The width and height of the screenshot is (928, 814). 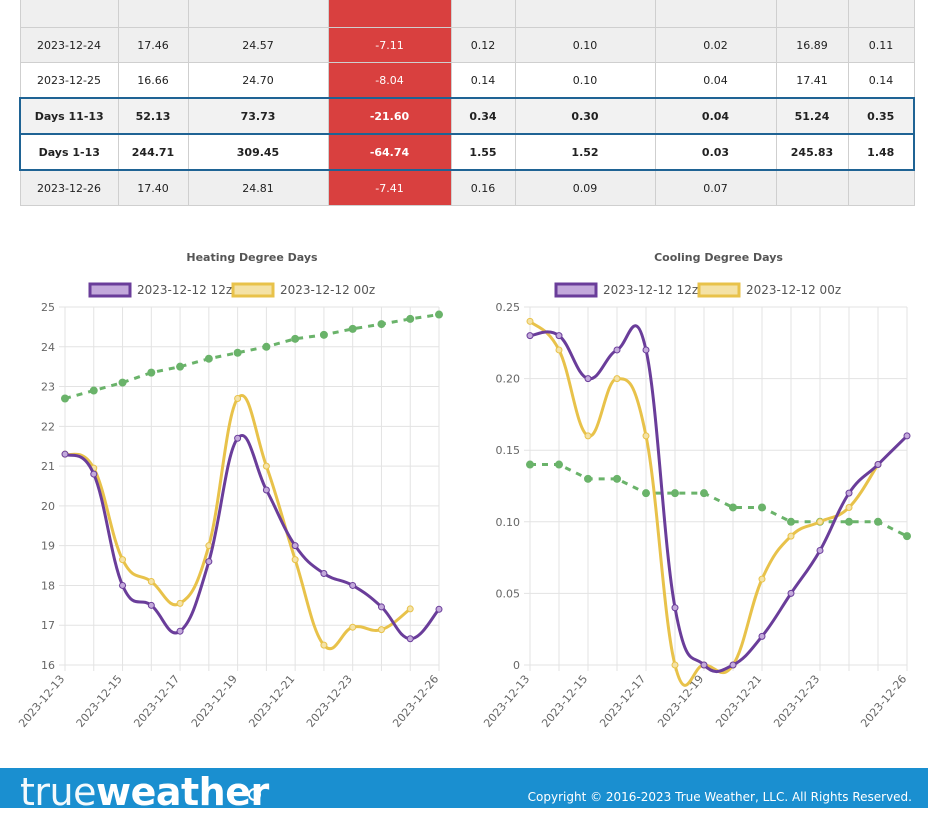 I want to click on table-cell: 309.45, so click(x=258, y=152).